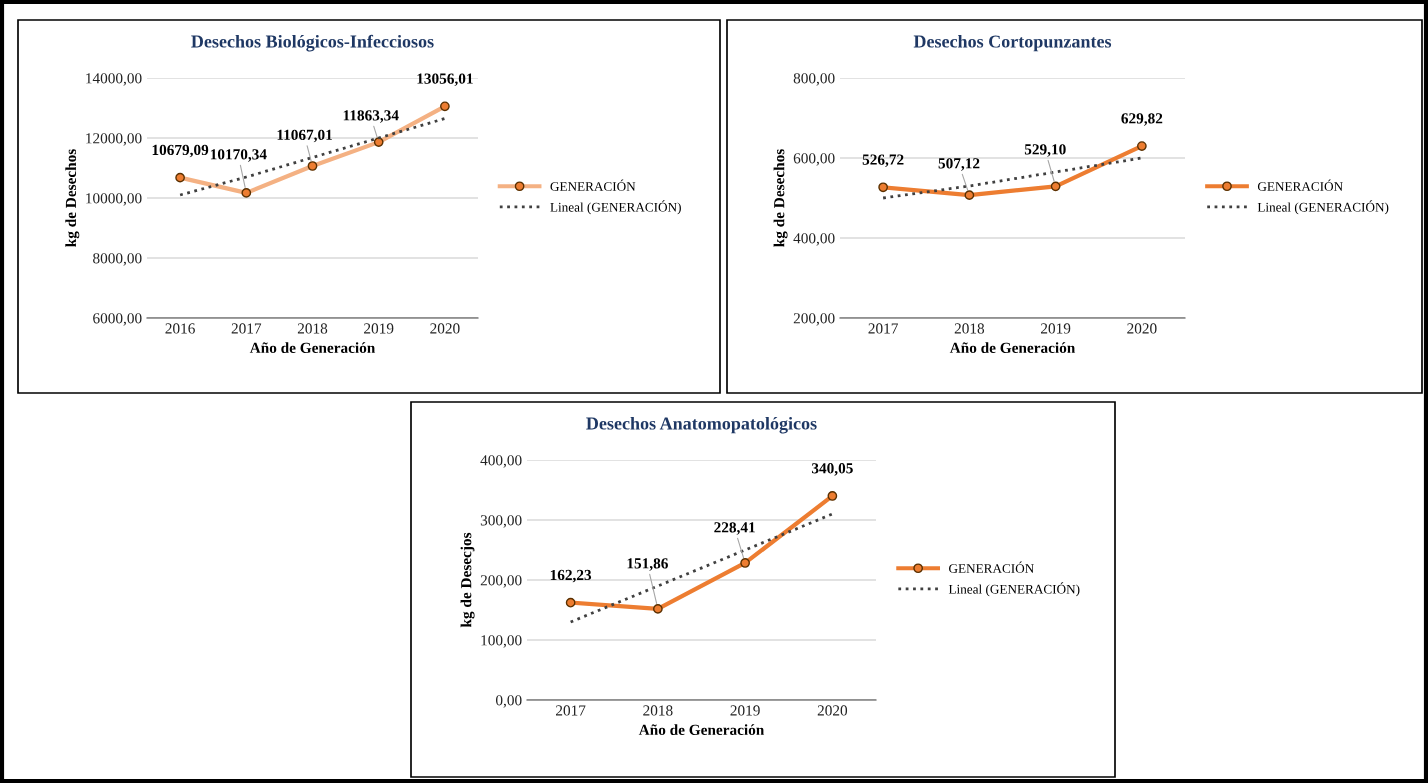 The width and height of the screenshot is (1428, 783). I want to click on y-tick-label: 10000,00, so click(114, 199).